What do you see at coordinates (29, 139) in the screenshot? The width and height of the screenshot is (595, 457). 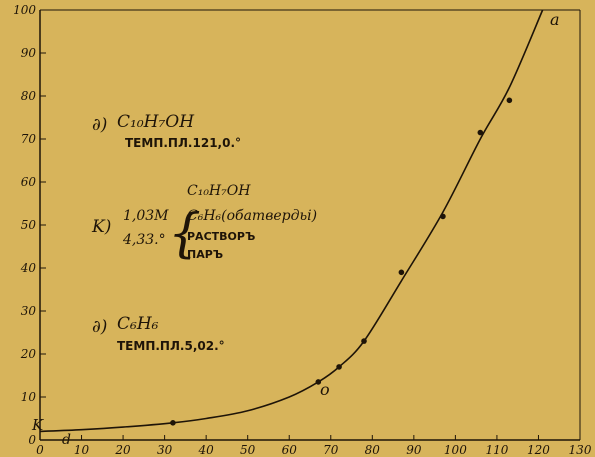 I see `y-tick-label: 70` at bounding box center [29, 139].